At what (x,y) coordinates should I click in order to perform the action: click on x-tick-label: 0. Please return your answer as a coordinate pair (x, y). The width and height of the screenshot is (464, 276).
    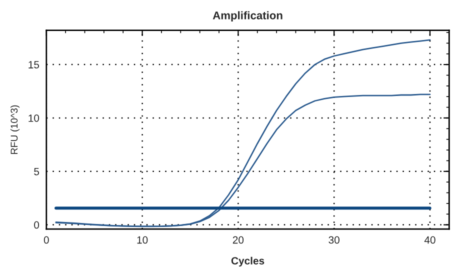
    Looking at the image, I should click on (46, 240).